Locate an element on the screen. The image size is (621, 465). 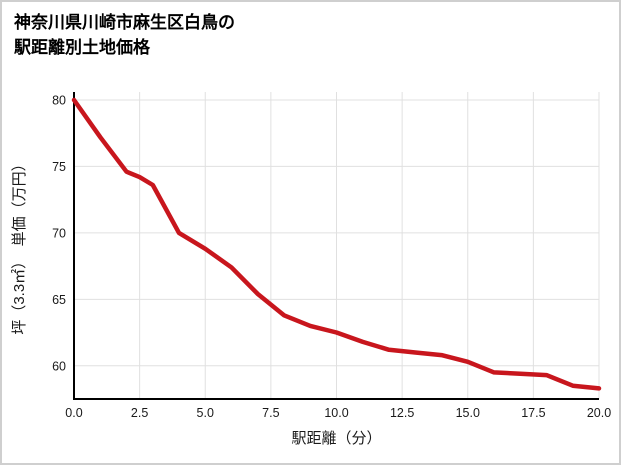
y-tick-label: 75 is located at coordinates (59, 167).